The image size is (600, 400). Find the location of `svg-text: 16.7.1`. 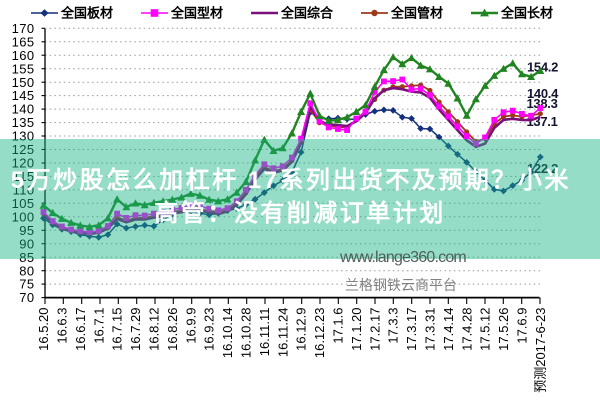

svg-text: 16.7.1 is located at coordinates (98, 326).